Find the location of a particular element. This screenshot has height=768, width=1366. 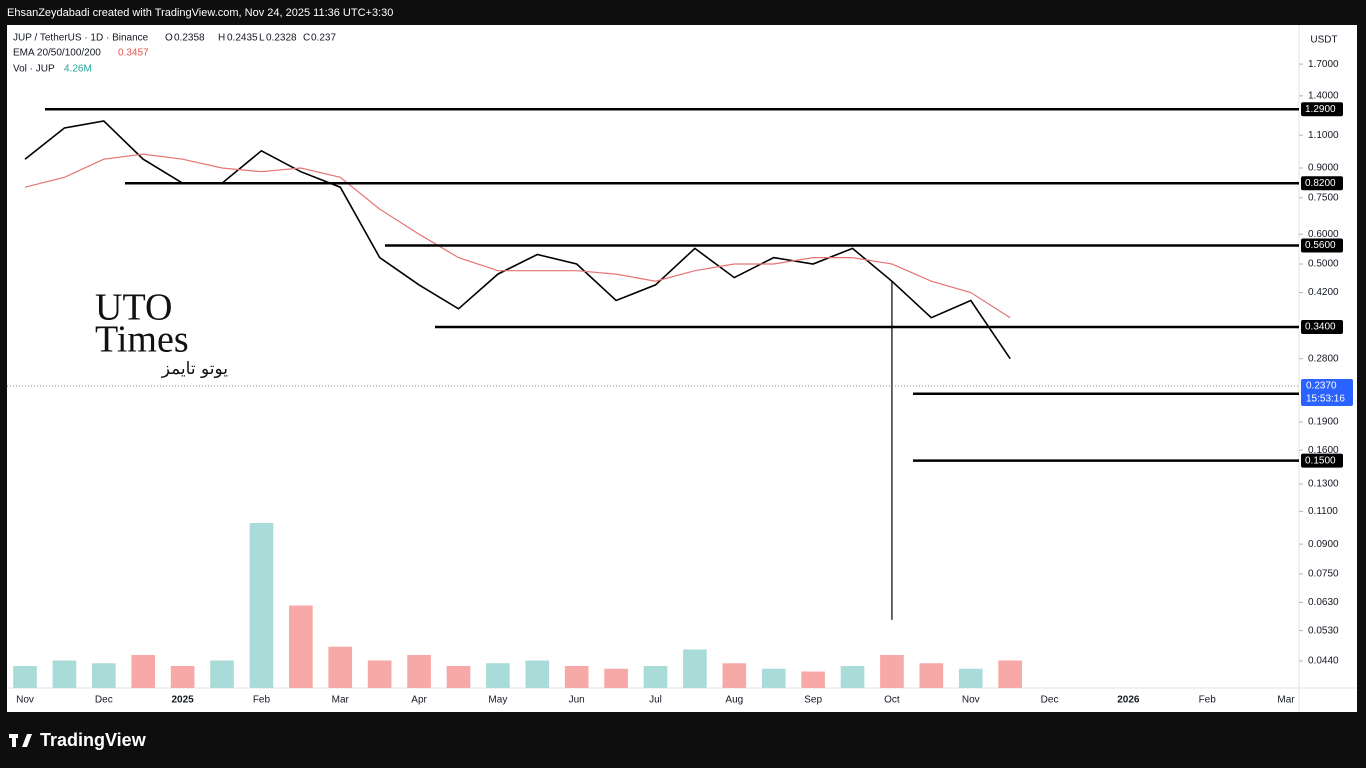

y-tick-label: 0.4200 is located at coordinates (1323, 292).